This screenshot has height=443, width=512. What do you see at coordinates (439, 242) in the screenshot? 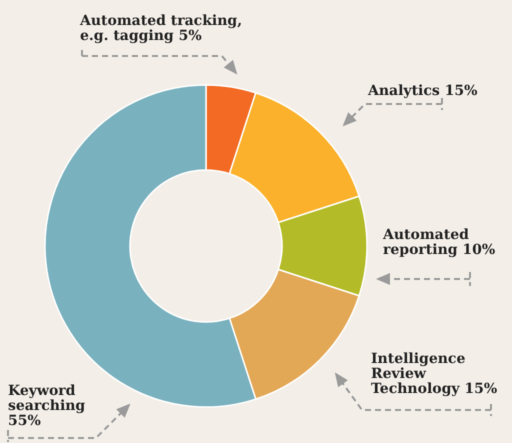
I see `slice-label: Automated reporting 10%` at bounding box center [439, 242].